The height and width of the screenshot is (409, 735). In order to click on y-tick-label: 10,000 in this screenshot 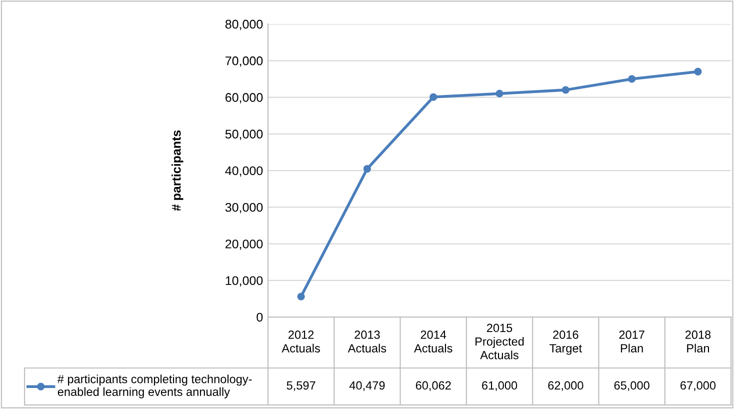, I will do `click(244, 281)`.